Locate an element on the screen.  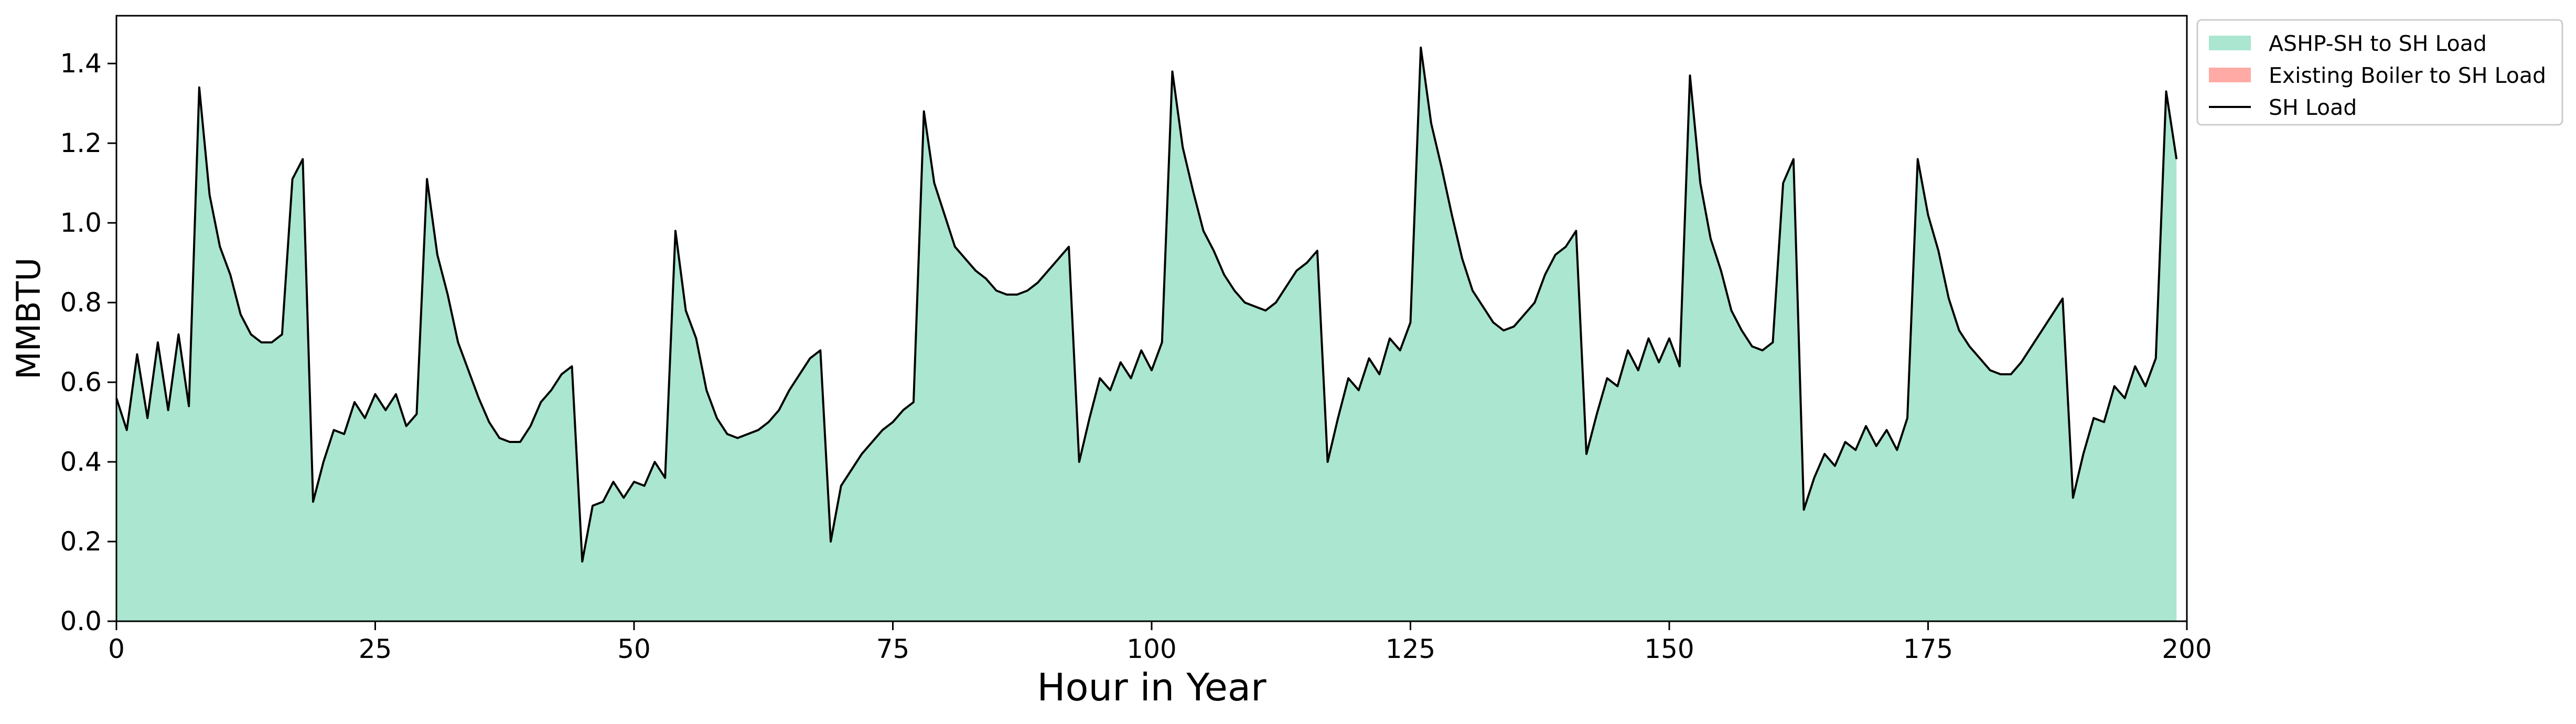
y-tick-label: 1.4 is located at coordinates (81, 63).